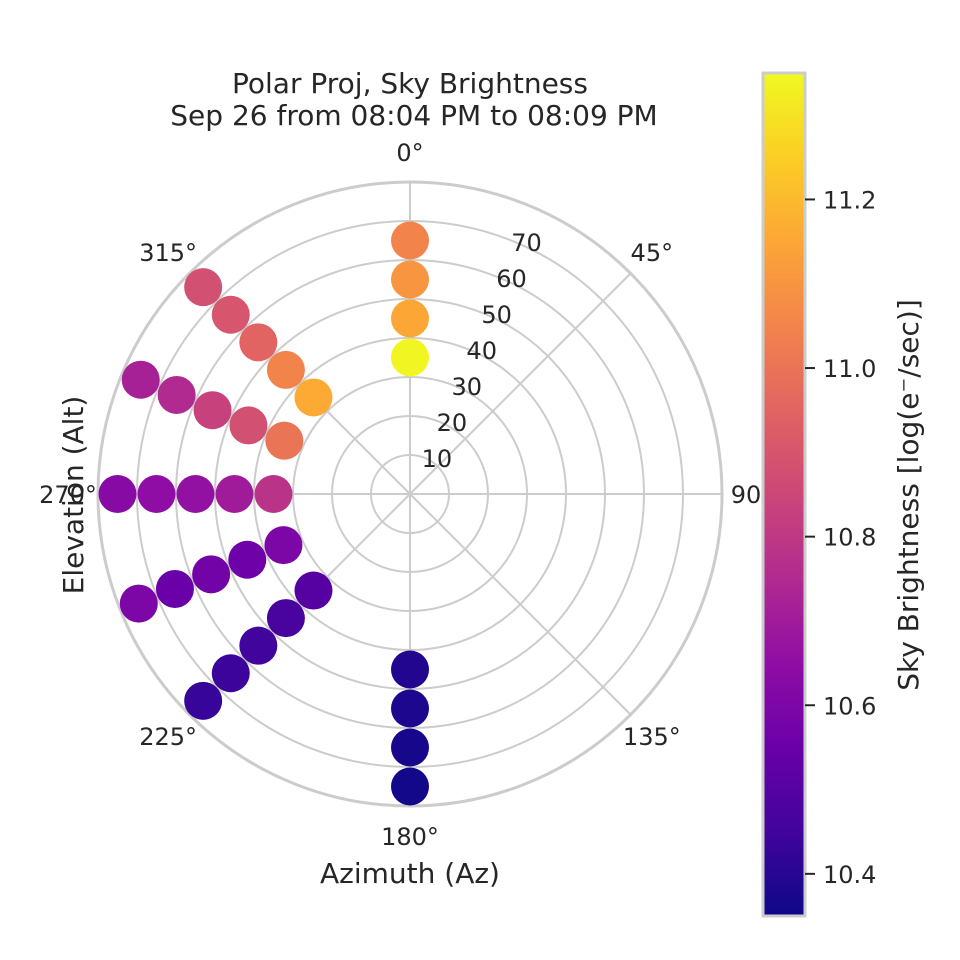  I want to click on y-axis-label: Elevation (Alt), so click(73, 495).